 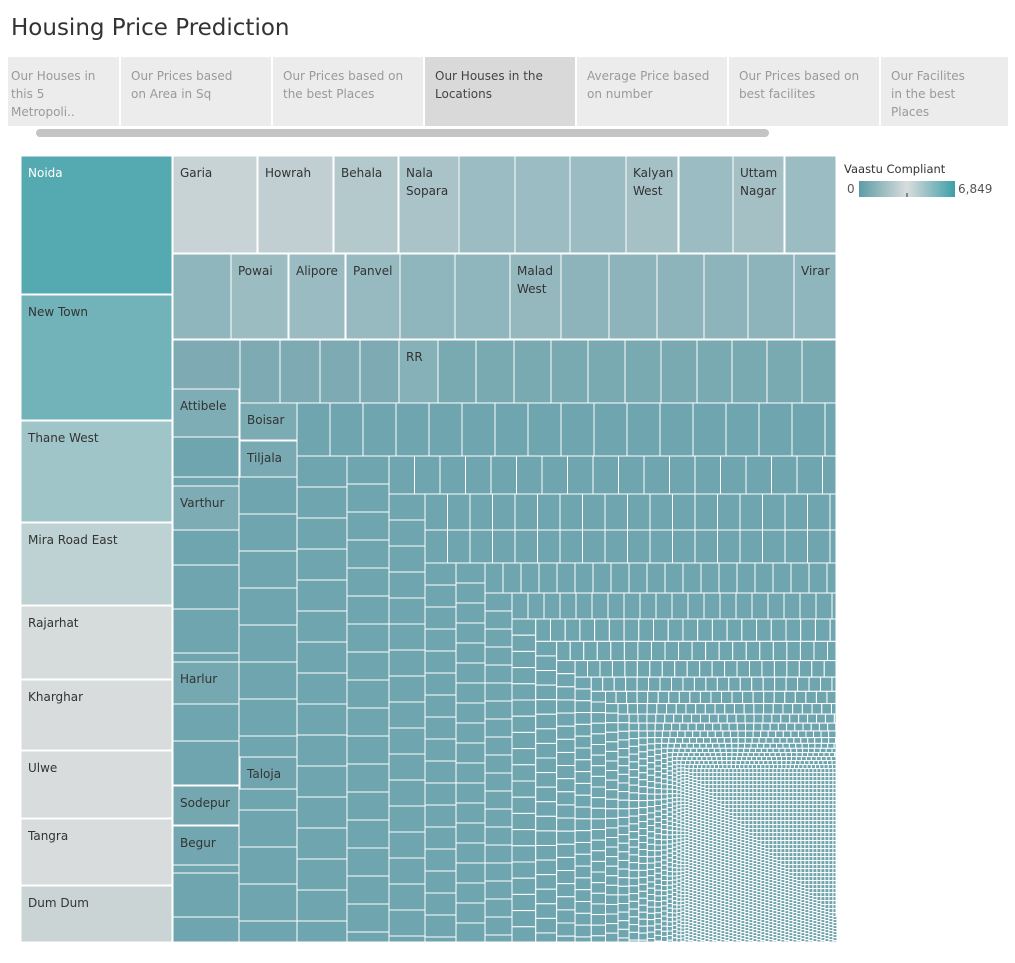 What do you see at coordinates (427, 182) in the screenshot?
I see `cell-label: Nala Sopara` at bounding box center [427, 182].